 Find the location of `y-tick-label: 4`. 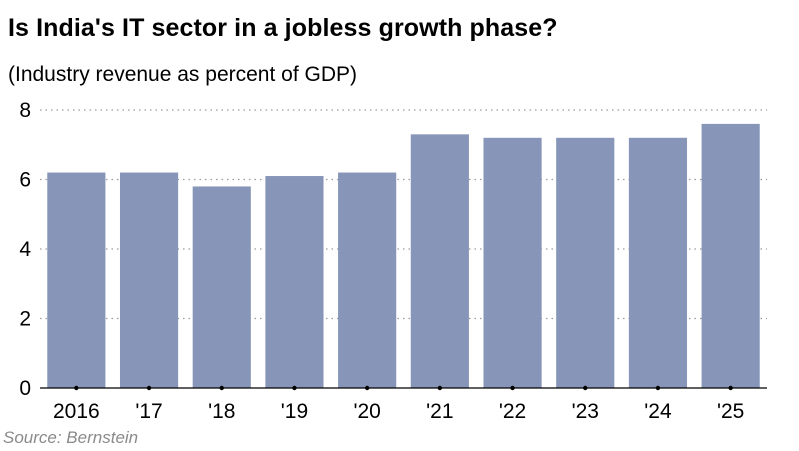

y-tick-label: 4 is located at coordinates (25, 249).